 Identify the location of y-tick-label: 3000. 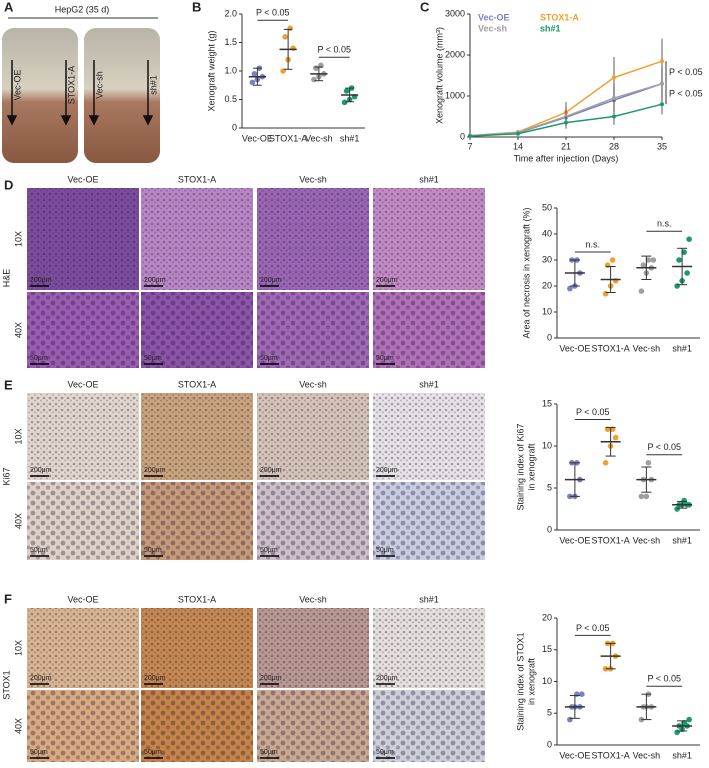
(455, 13).